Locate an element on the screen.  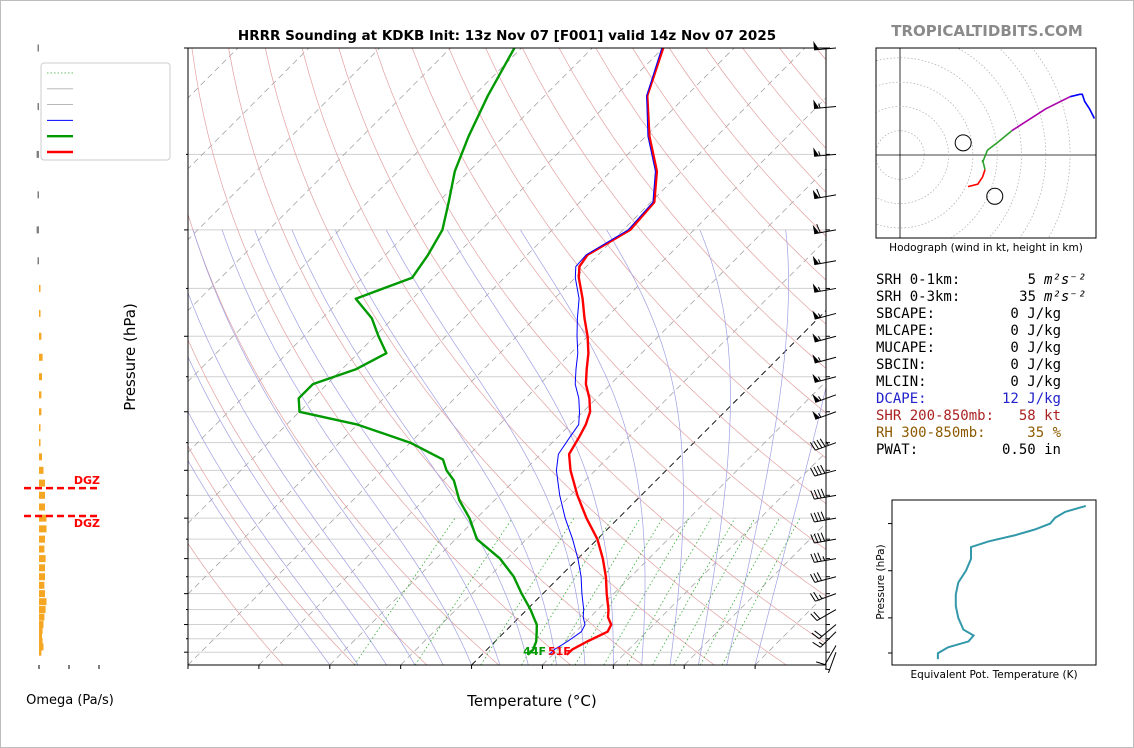
index-label: PWAT: is located at coordinates (897, 450).